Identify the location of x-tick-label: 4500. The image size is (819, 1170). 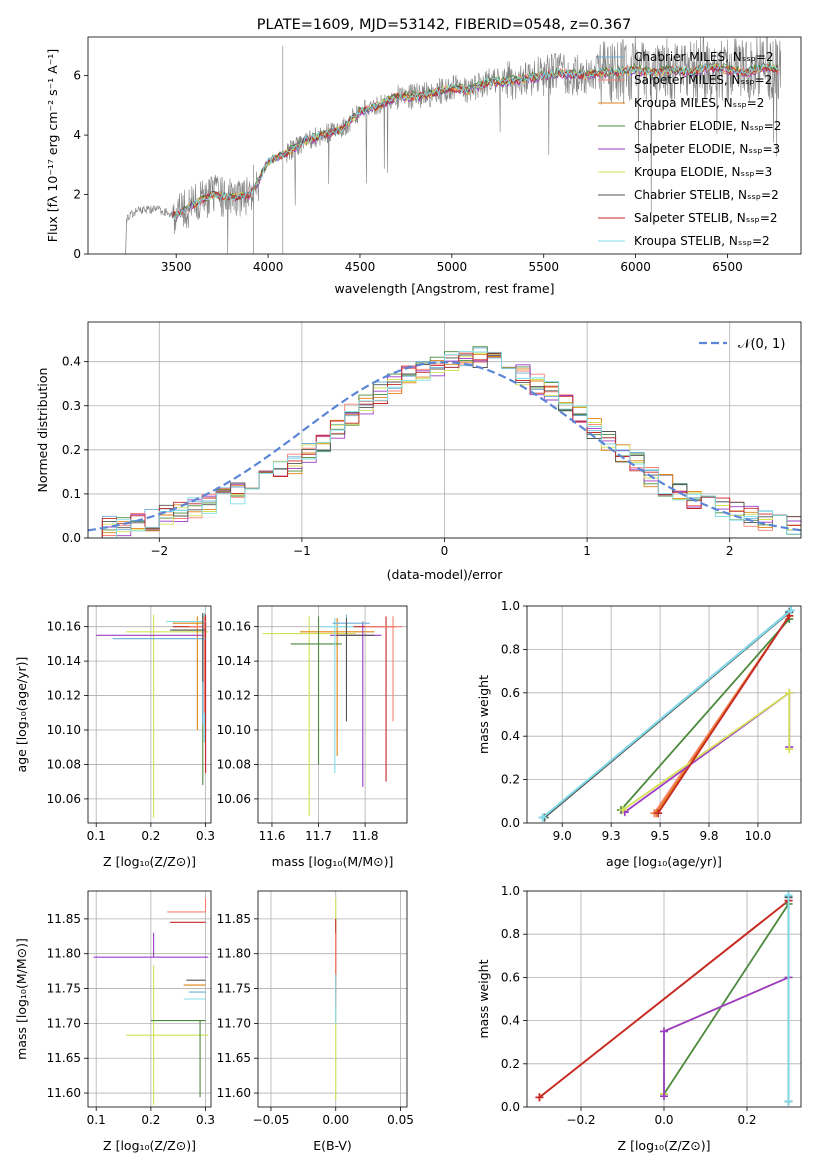
(360, 267).